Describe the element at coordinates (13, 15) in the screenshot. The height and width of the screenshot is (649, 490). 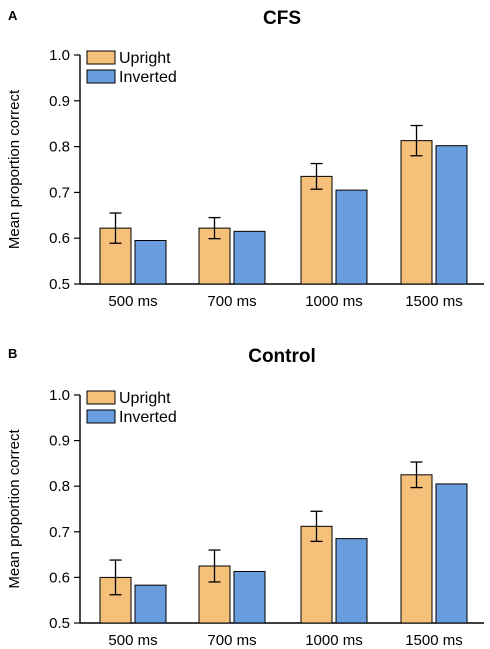
I see `panel-letter: A` at that location.